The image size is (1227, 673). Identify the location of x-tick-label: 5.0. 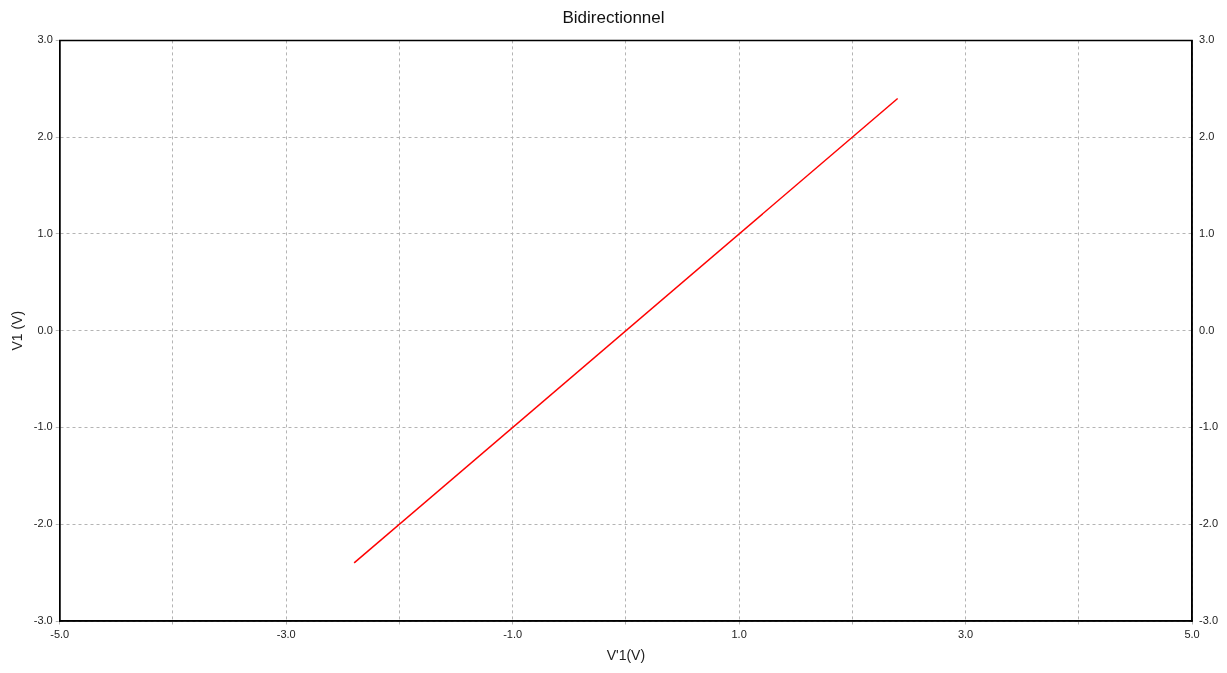
(1192, 633).